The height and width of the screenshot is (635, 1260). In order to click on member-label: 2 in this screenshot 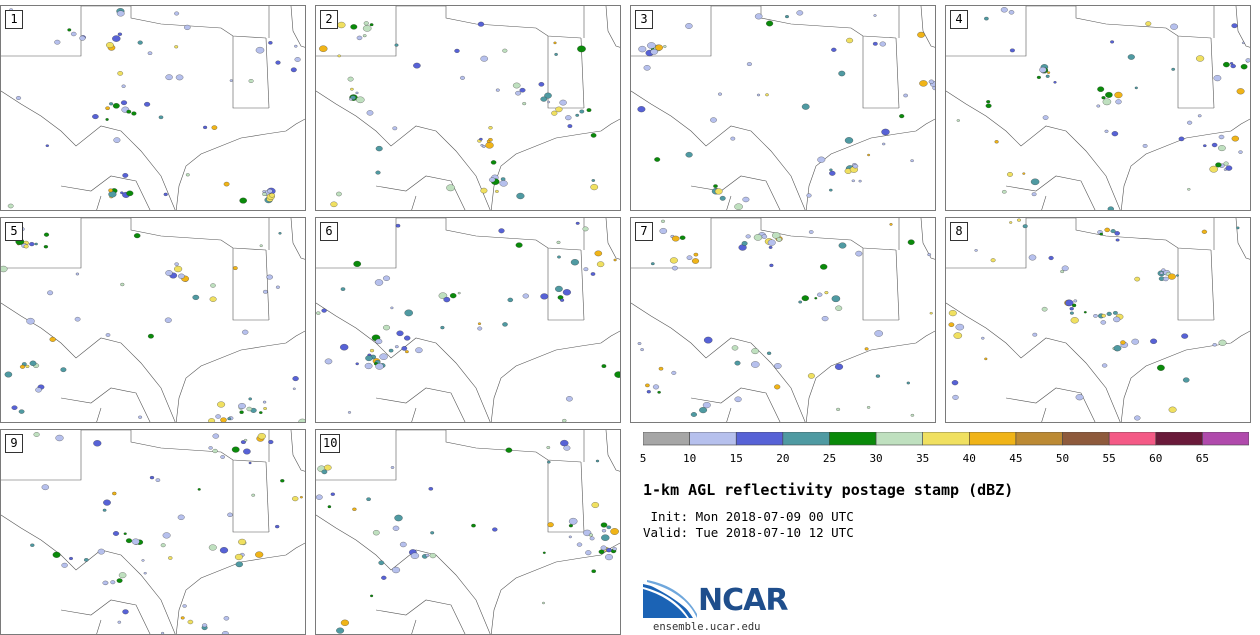, I will do `click(329, 19)`.